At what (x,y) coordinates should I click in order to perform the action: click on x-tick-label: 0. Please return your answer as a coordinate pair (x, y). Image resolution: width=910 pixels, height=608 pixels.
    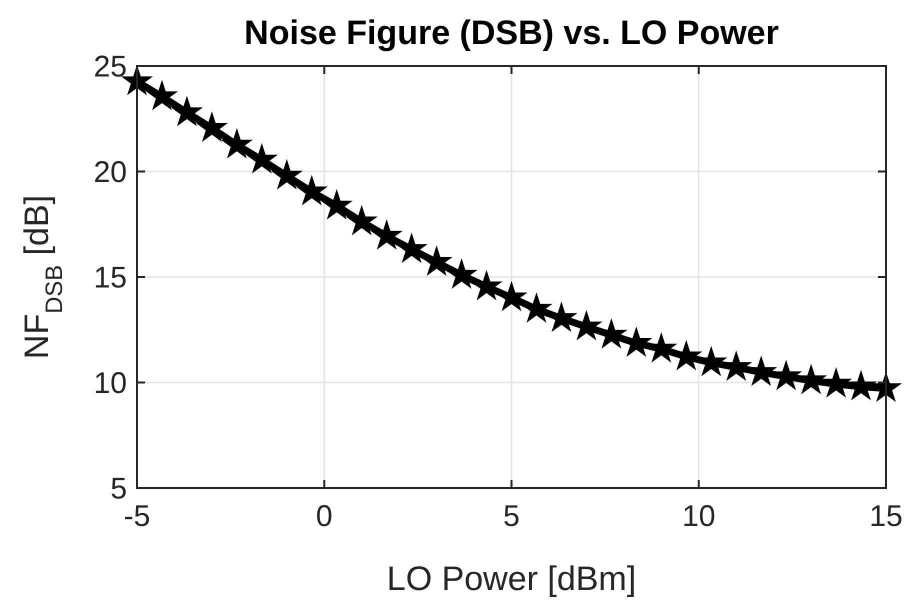
    Looking at the image, I should click on (324, 516).